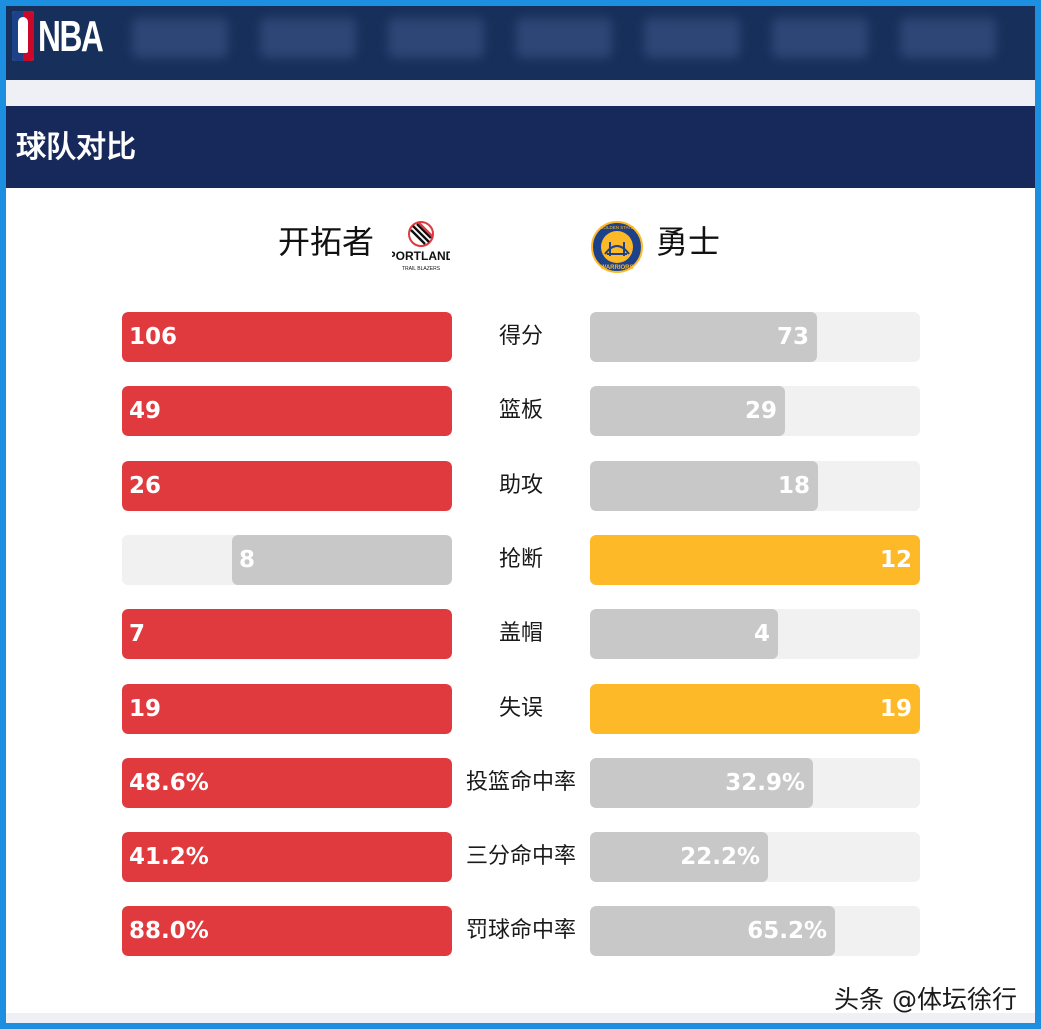  What do you see at coordinates (684, 634) in the screenshot?
I see `stat-bar-right: 4` at bounding box center [684, 634].